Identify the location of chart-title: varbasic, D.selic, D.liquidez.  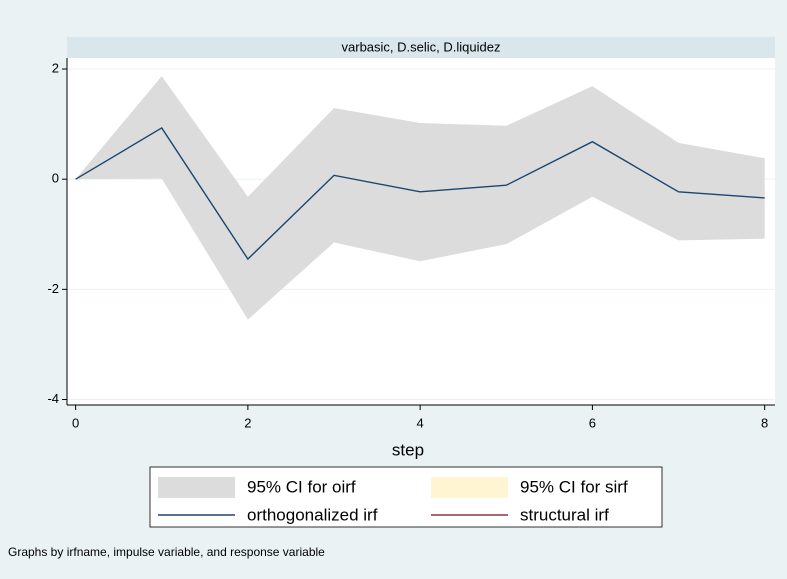
(421, 46).